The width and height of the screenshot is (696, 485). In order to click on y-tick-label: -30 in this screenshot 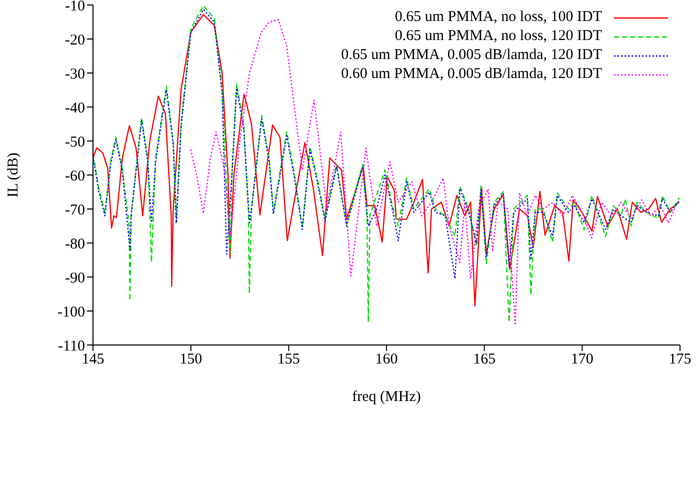, I will do `click(75, 74)`.